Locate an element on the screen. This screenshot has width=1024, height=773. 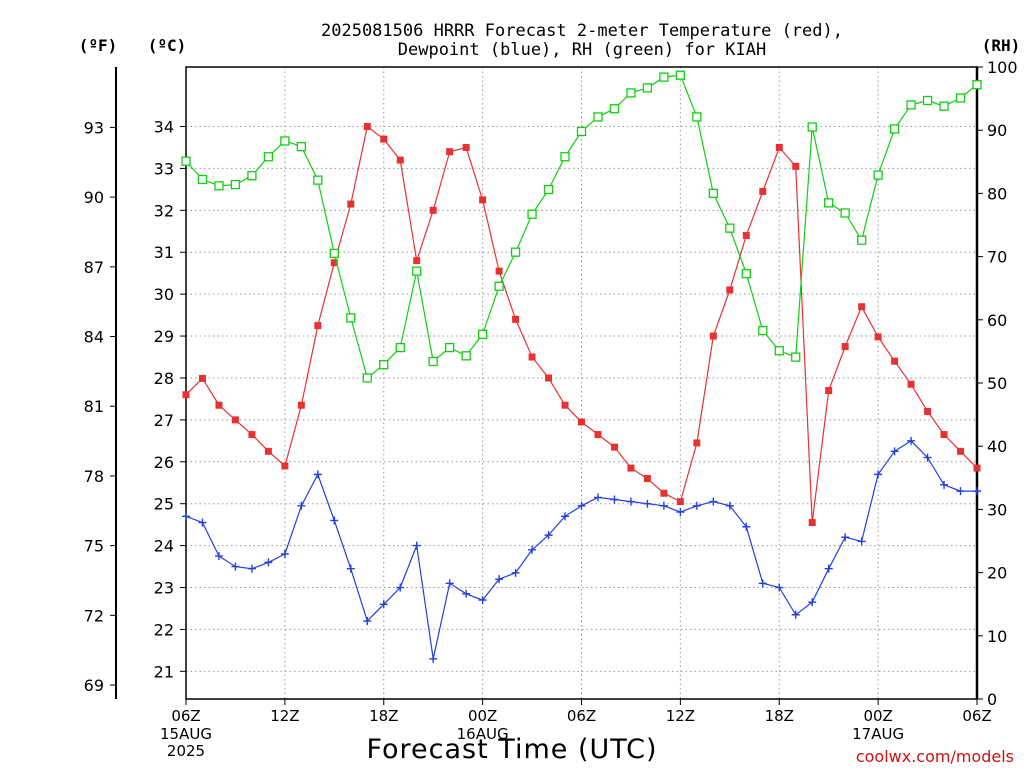
celsius-tick-label: 23 is located at coordinates (164, 588).